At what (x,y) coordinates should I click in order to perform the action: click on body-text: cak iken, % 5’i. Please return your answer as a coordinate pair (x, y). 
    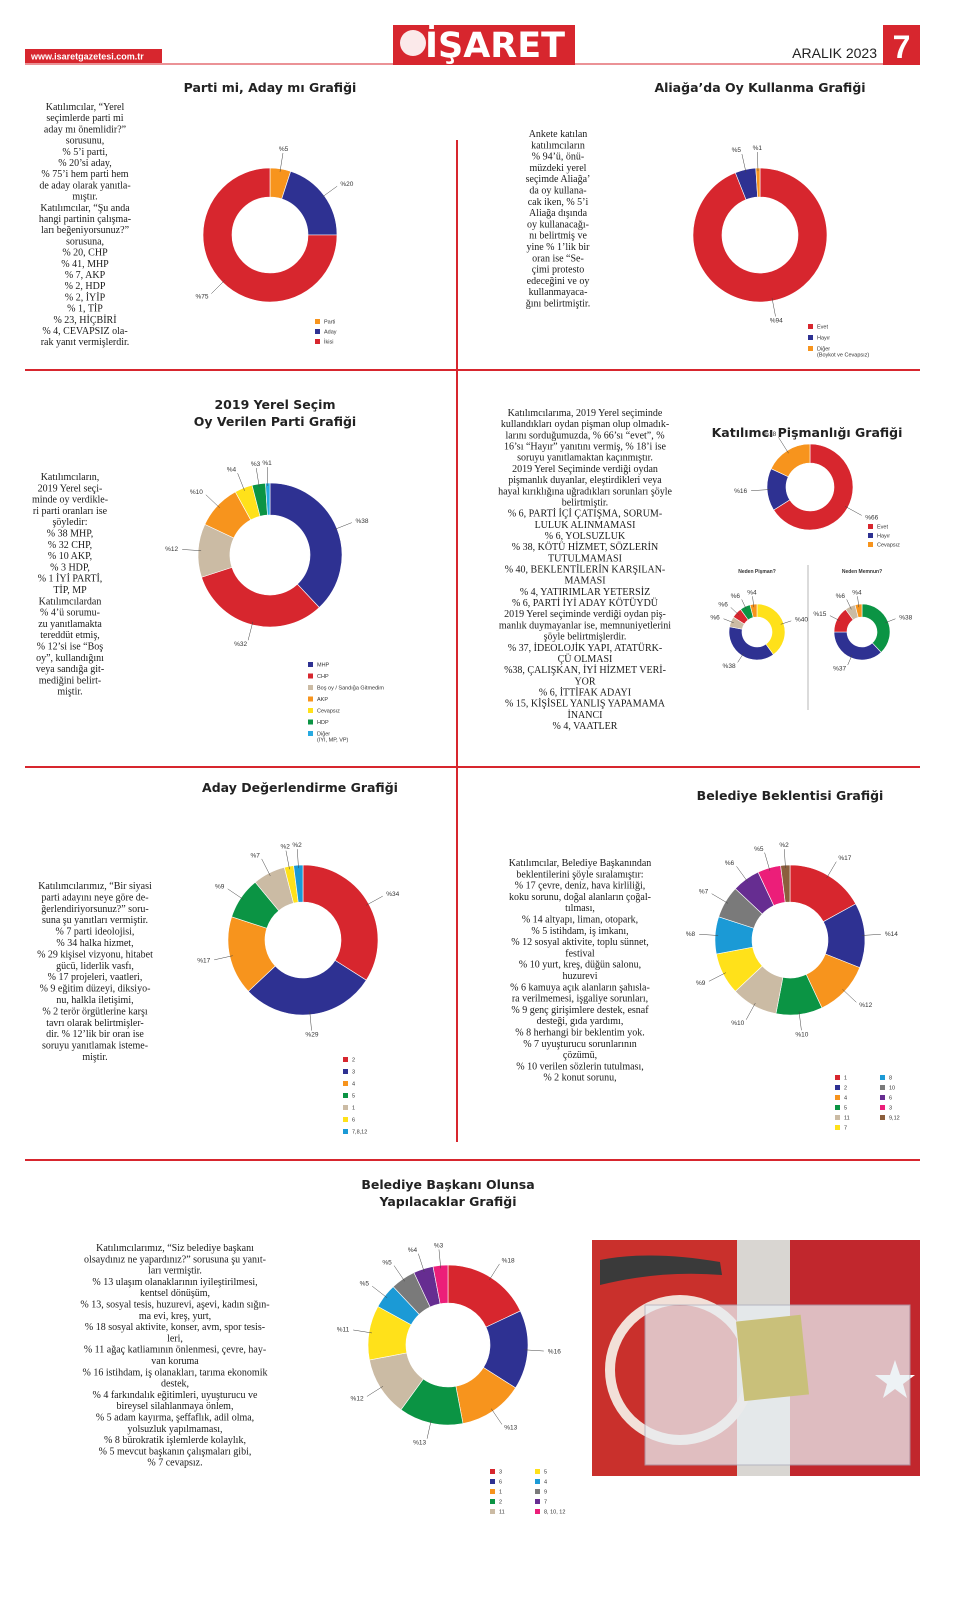
    Looking at the image, I should click on (558, 202).